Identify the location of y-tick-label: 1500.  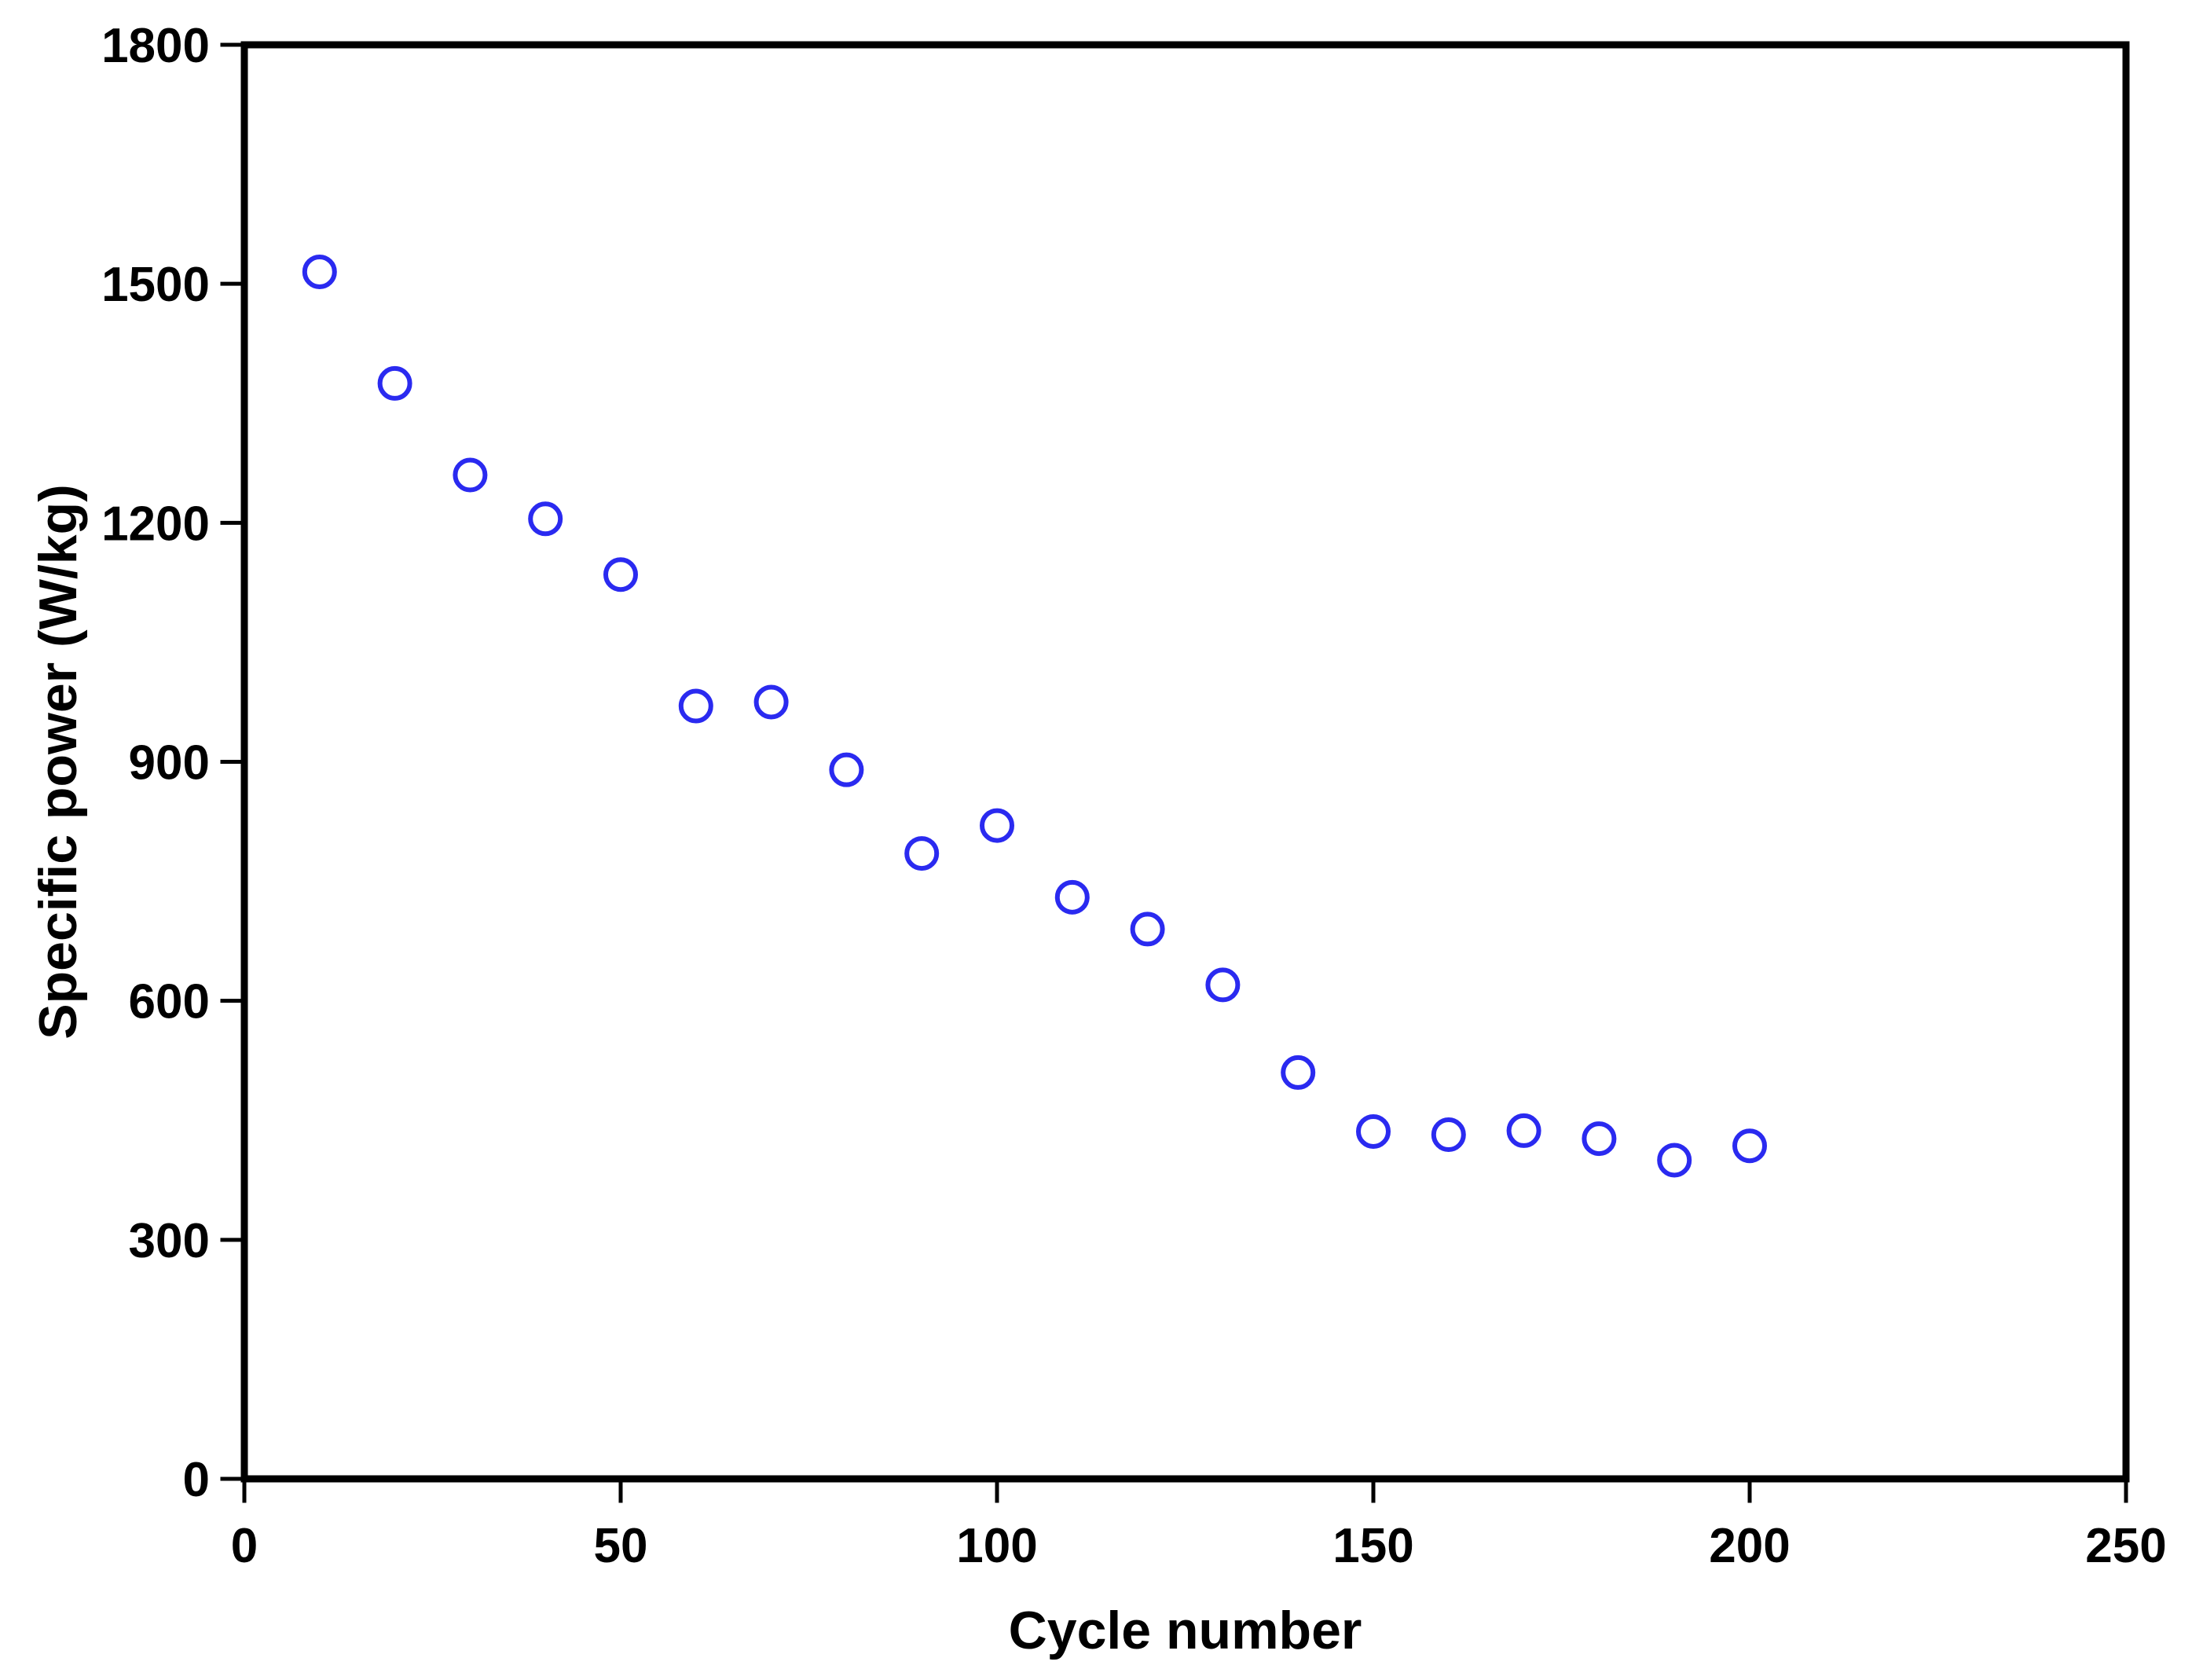
(155, 285).